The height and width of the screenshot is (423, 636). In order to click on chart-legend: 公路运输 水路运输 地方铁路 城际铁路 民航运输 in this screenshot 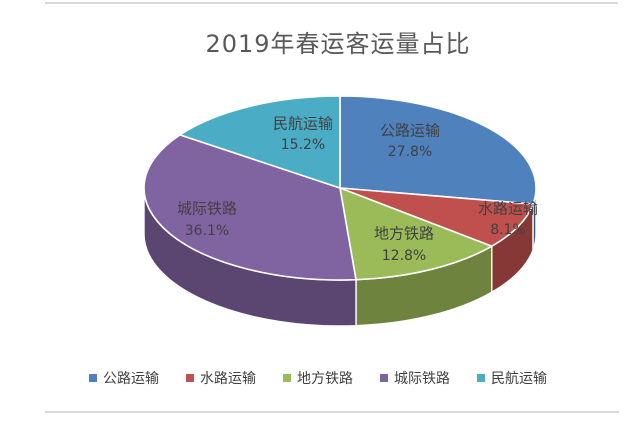, I will do `click(318, 378)`.